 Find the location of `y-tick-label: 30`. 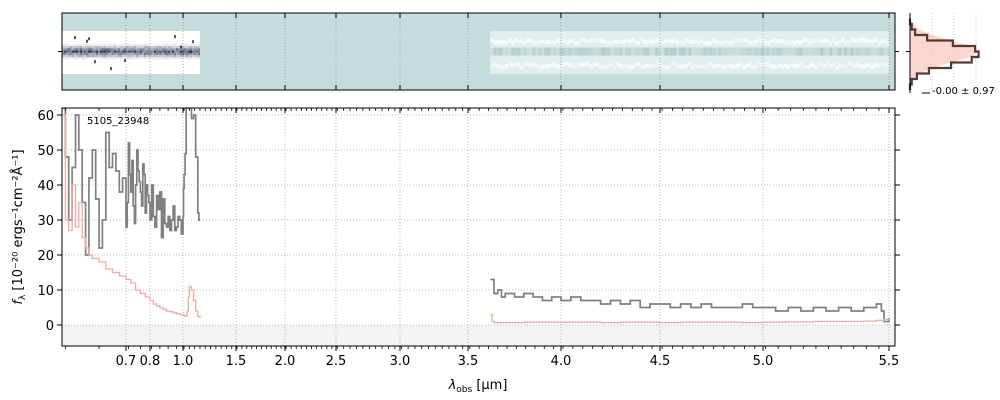

y-tick-label: 30 is located at coordinates (45, 221).